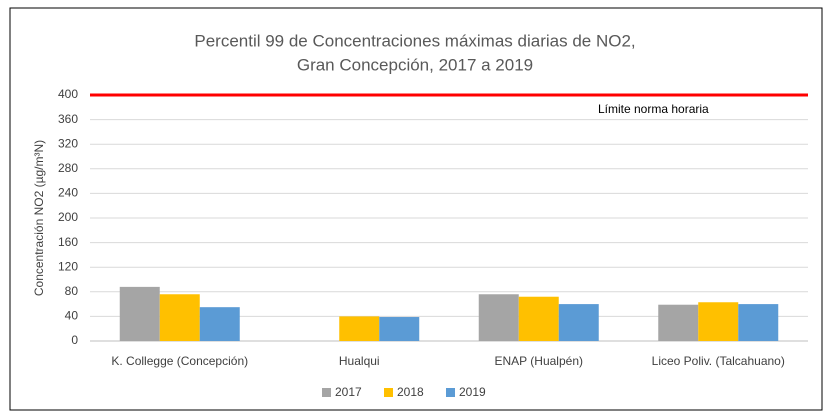 Image resolution: width=830 pixels, height=420 pixels. Describe the element at coordinates (410, 392) in the screenshot. I see `legend-label: 2018` at that location.